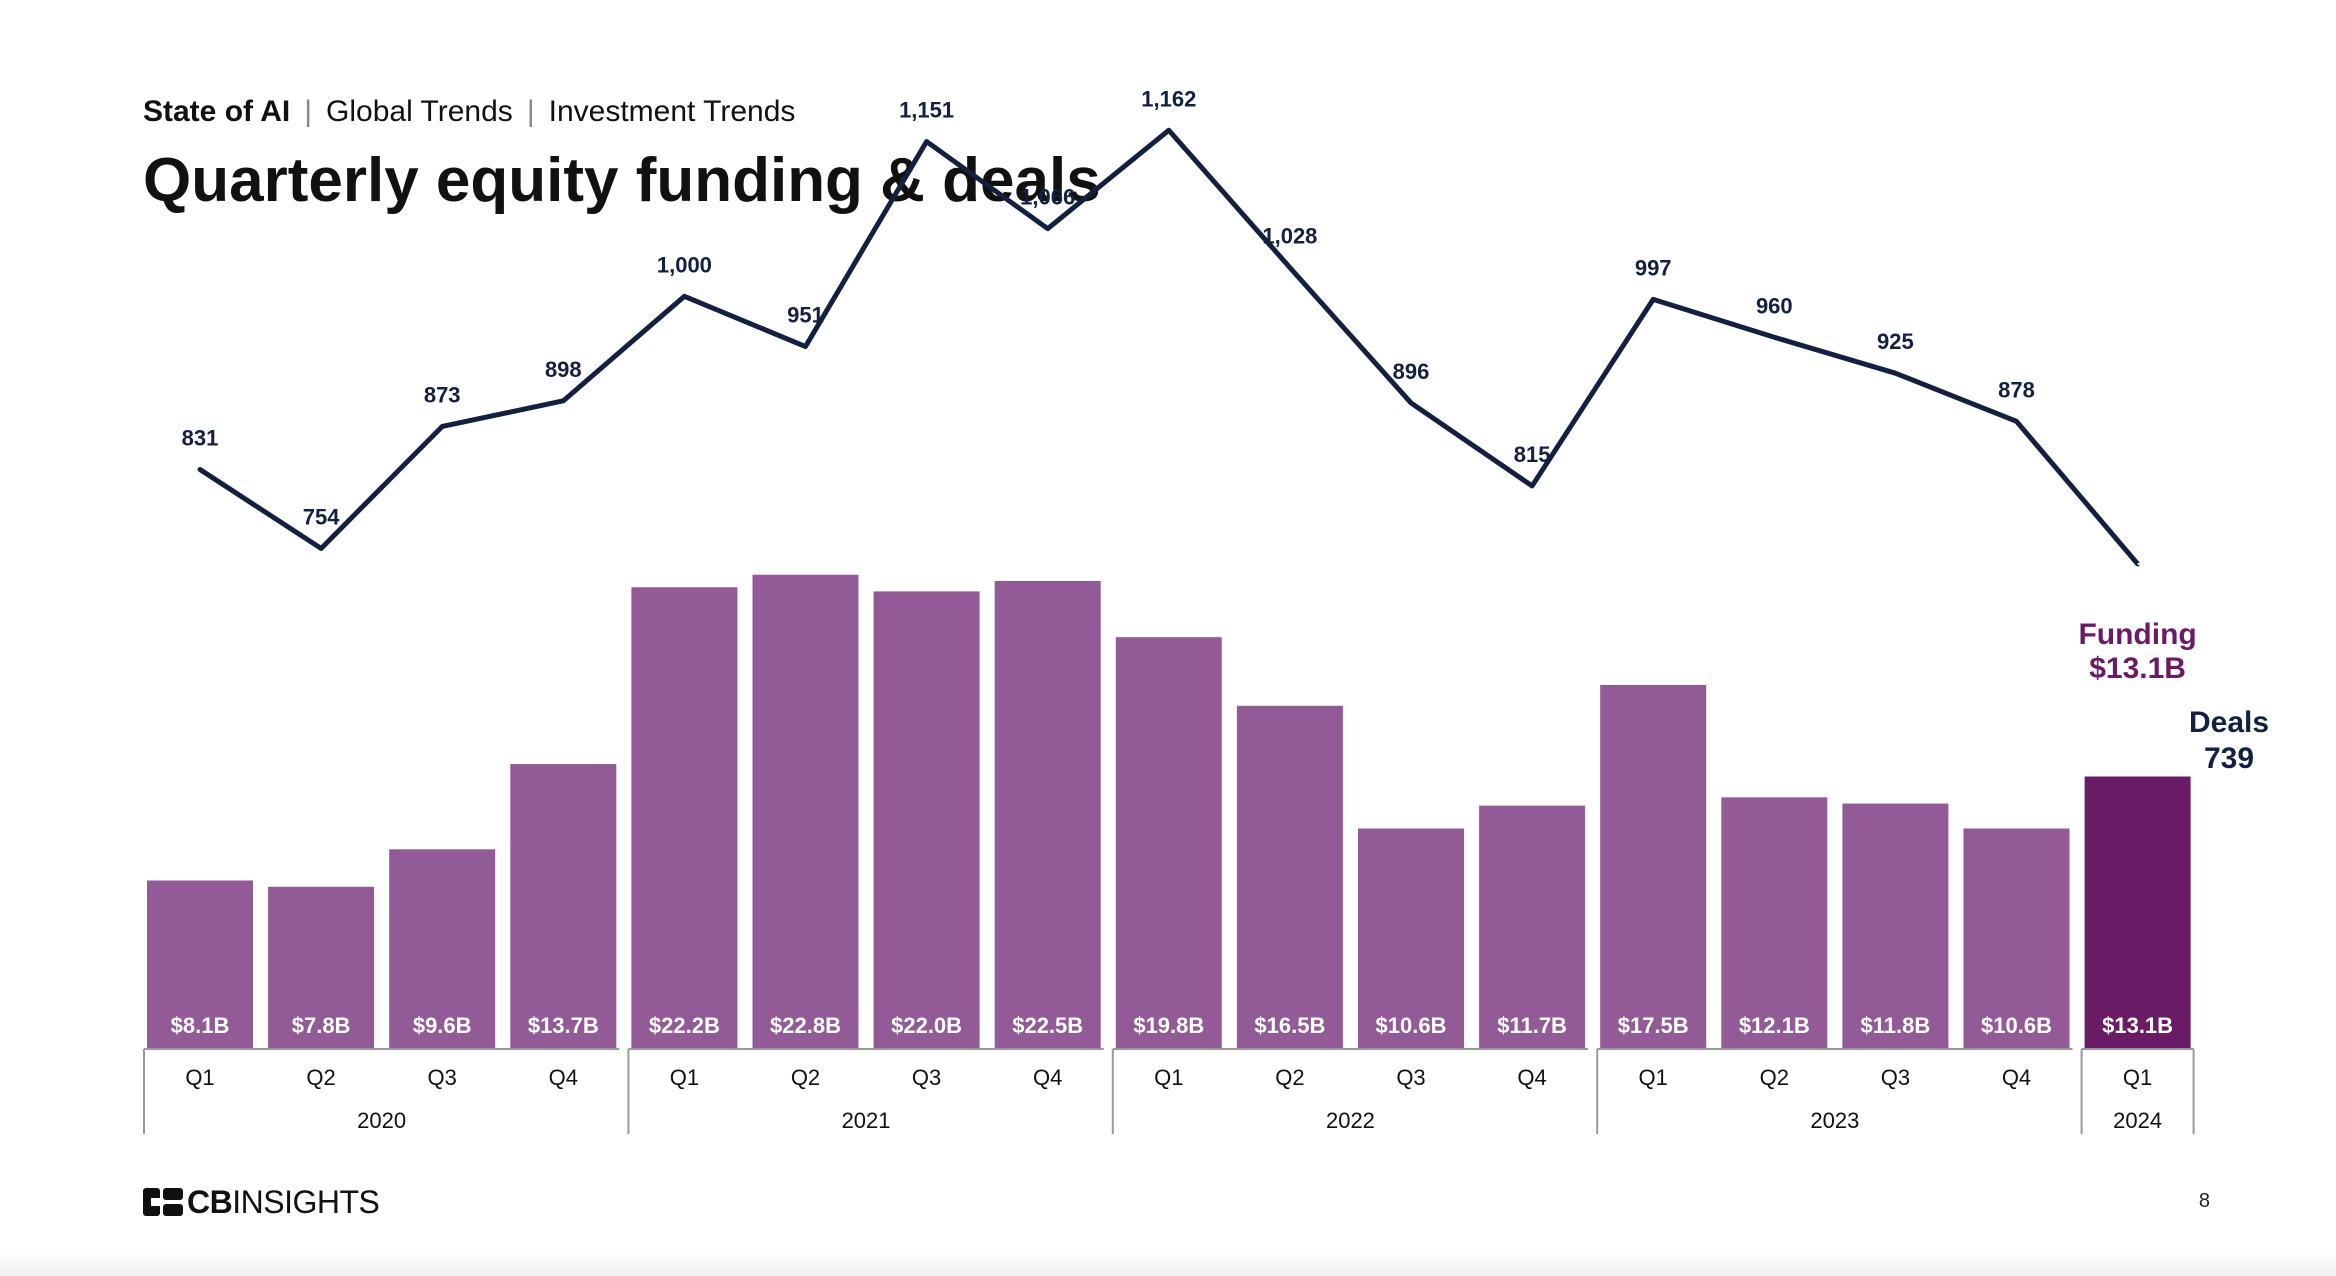  What do you see at coordinates (1168, 1263) in the screenshot?
I see `bottom-shade` at bounding box center [1168, 1263].